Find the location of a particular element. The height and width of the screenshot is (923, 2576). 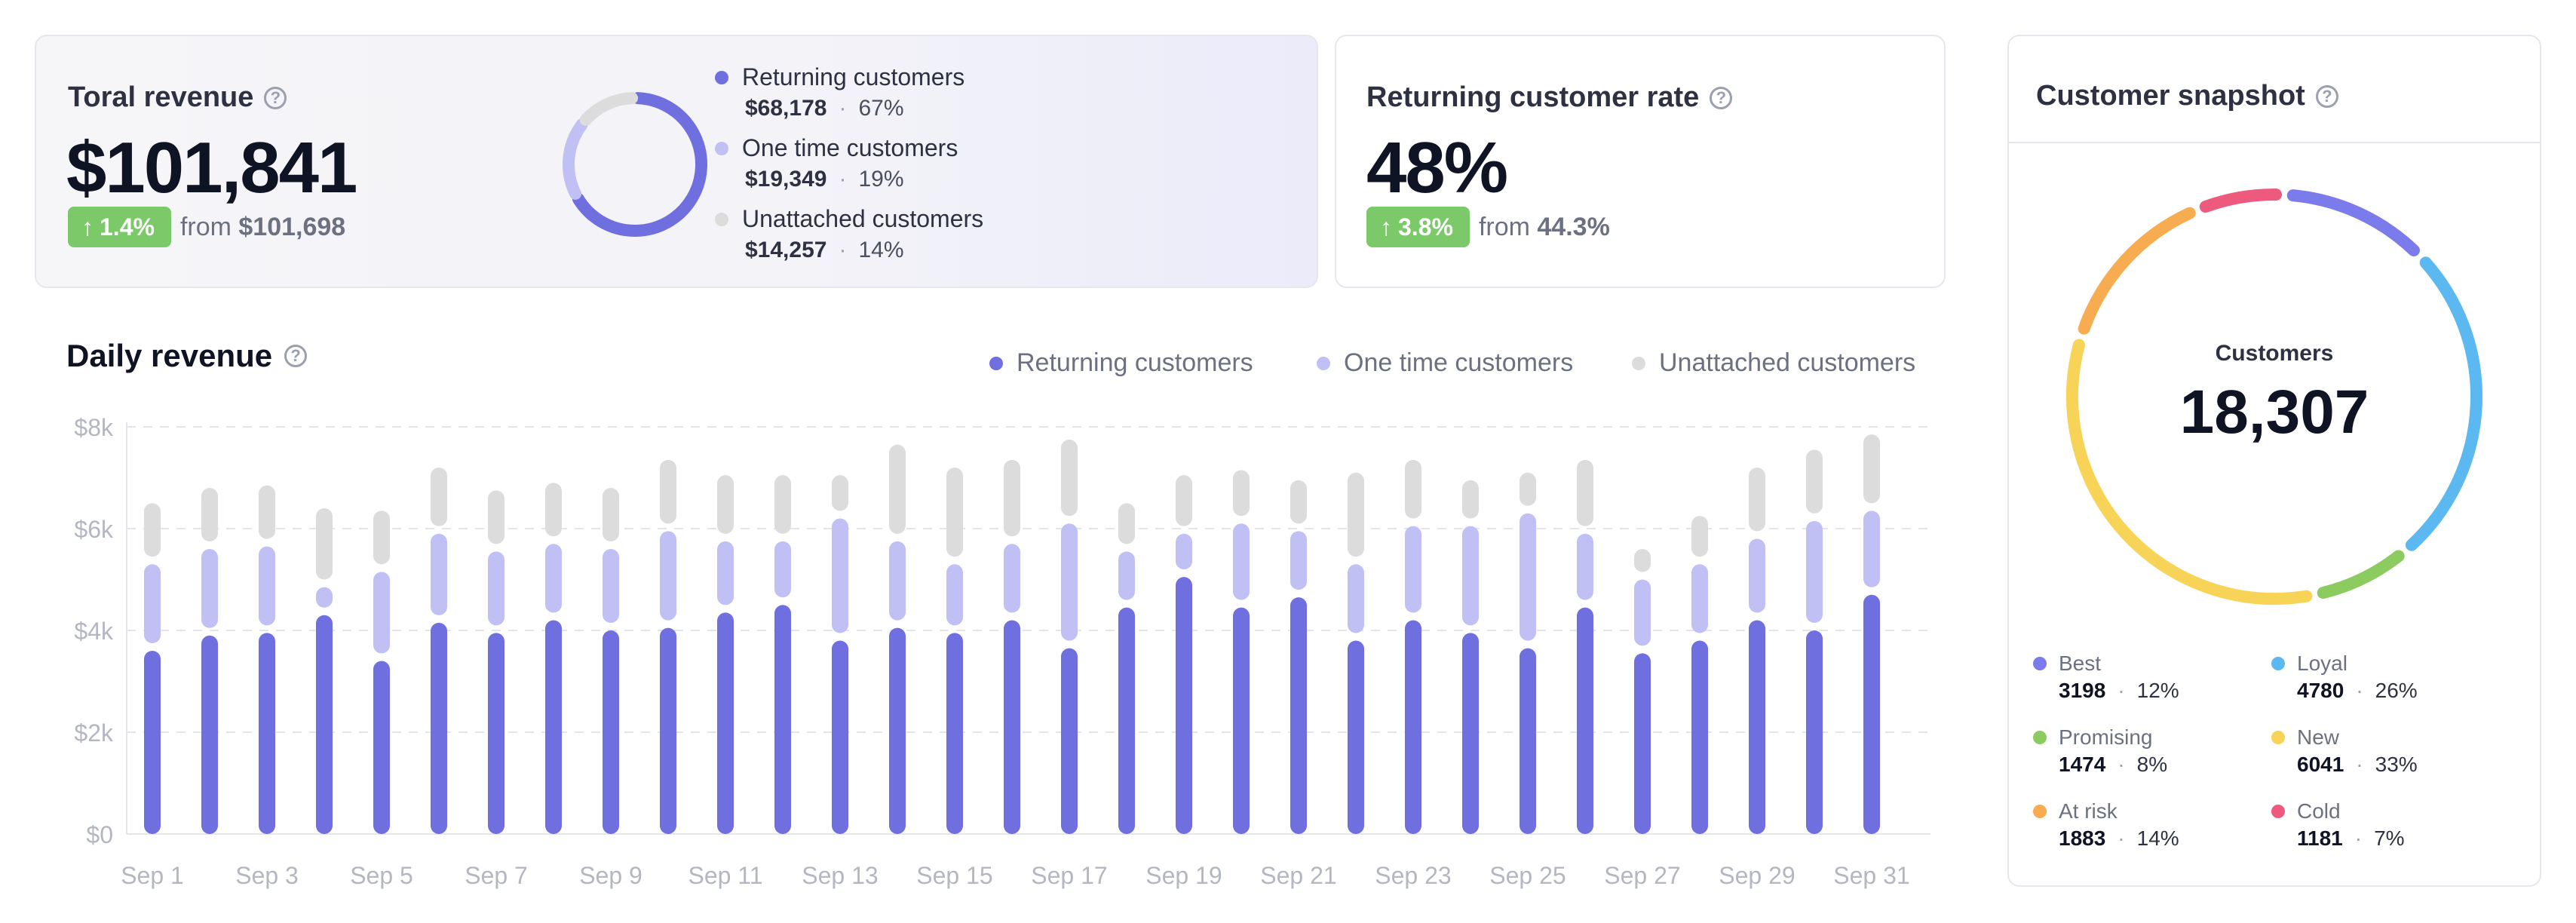

ring-segment-at-risk is located at coordinates (2137, 271).